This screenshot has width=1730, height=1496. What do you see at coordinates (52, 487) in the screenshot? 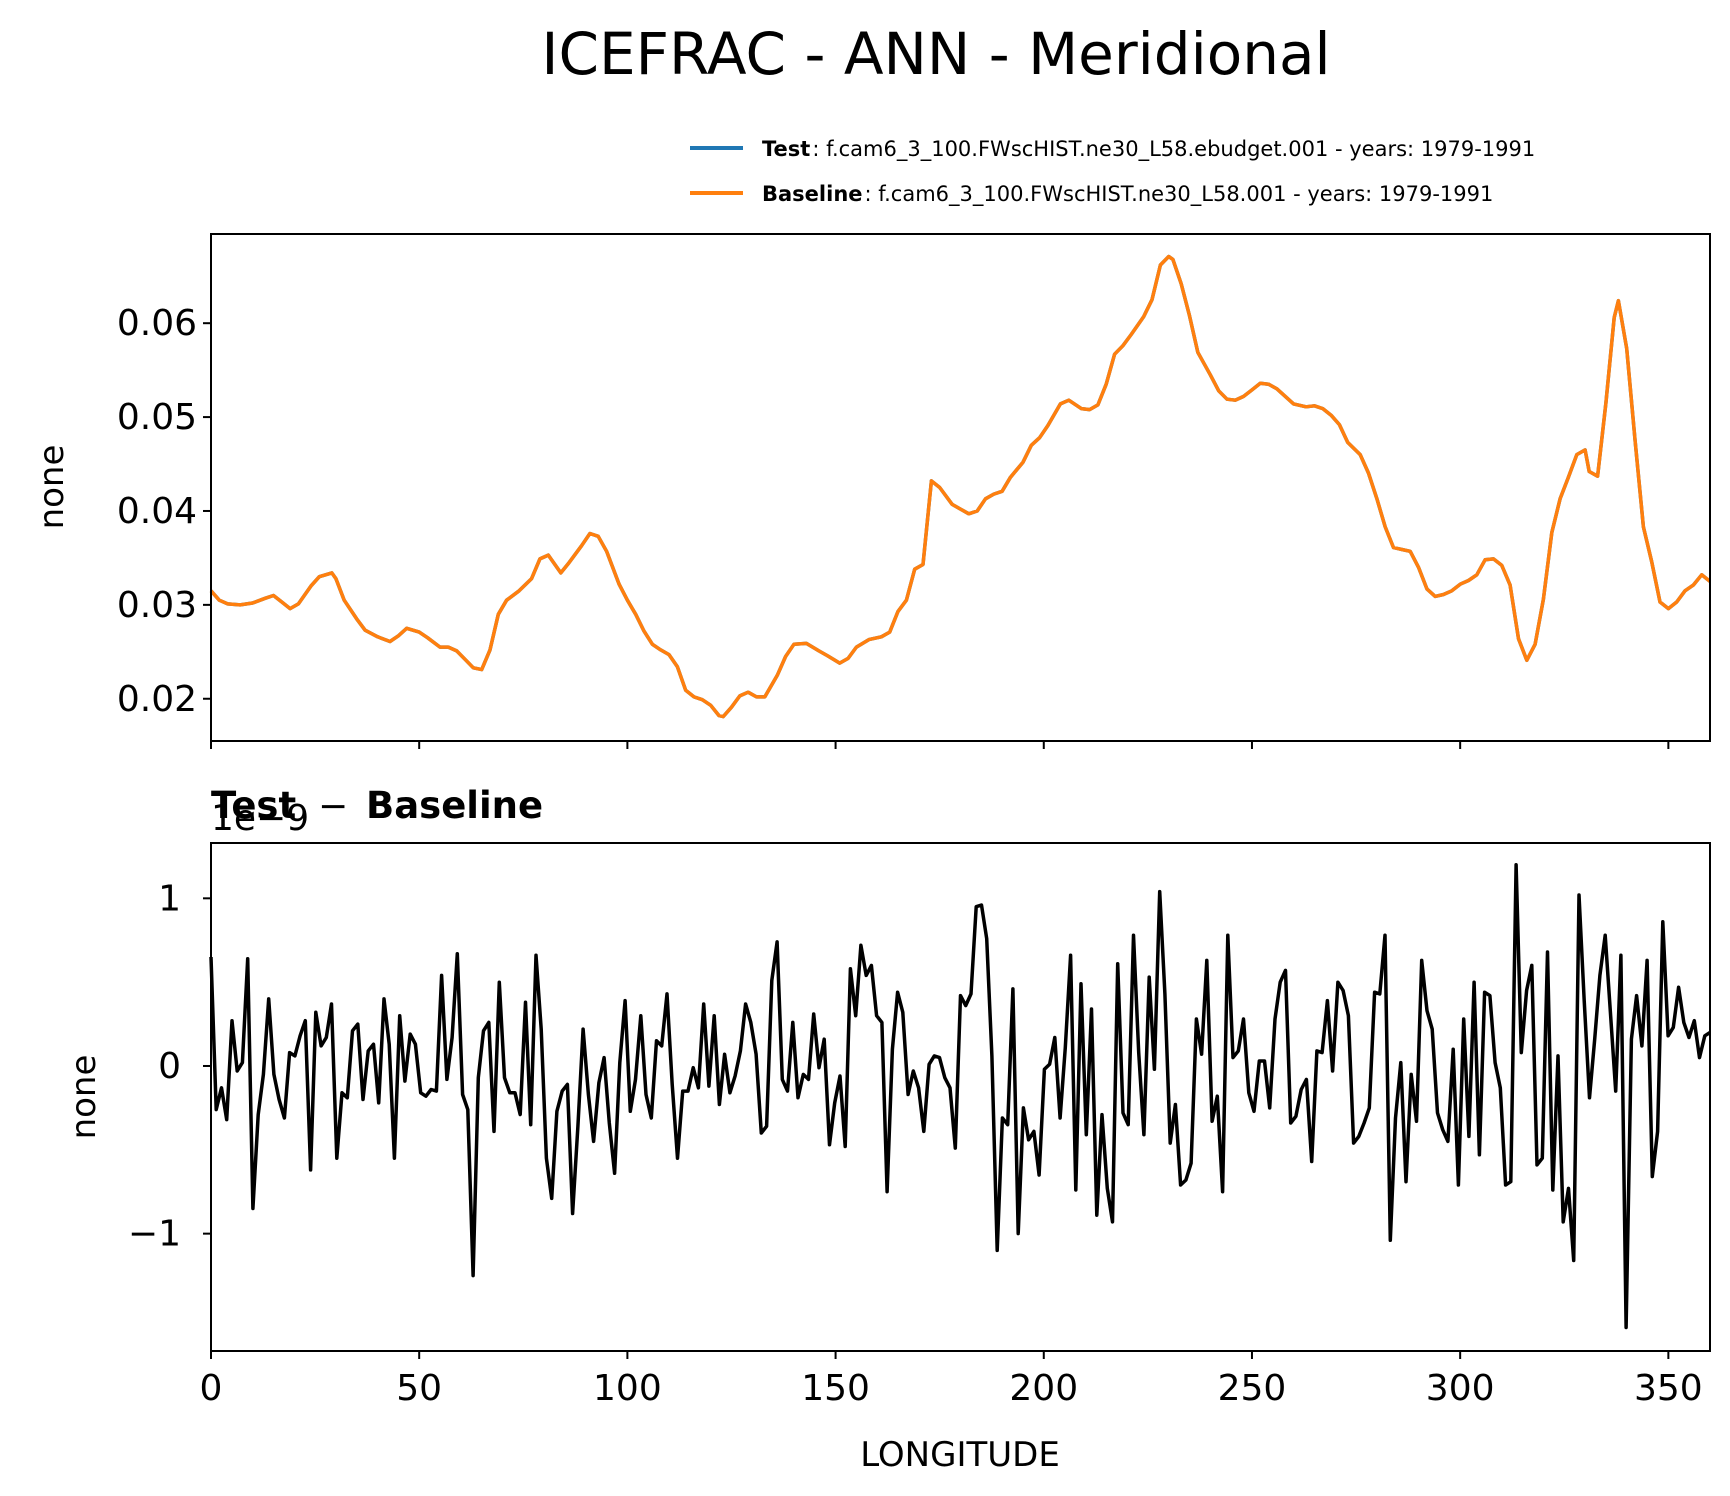
I see `top-y-axis-label: none` at bounding box center [52, 487].